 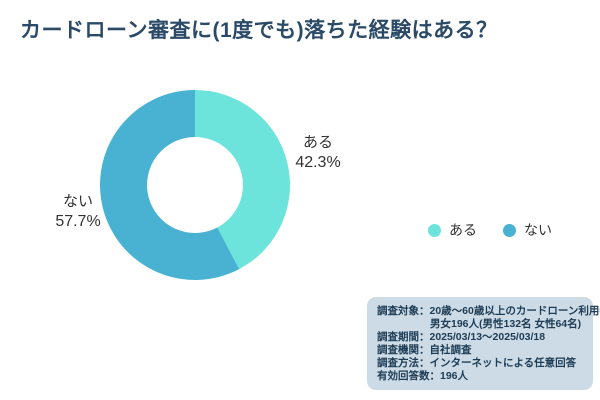 I want to click on slice-label-aru-percent: 42.3%, so click(x=318, y=162).